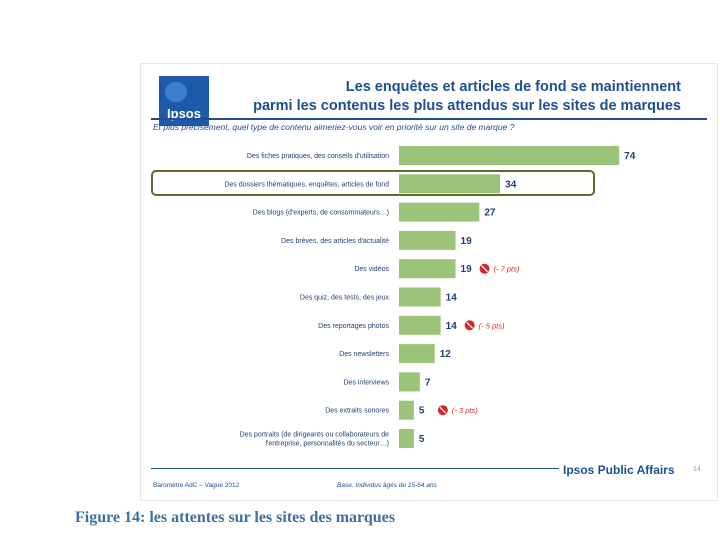 The width and height of the screenshot is (720, 540). Describe the element at coordinates (619, 470) in the screenshot. I see `footer-brand: Ipsos Public Affairs` at that location.